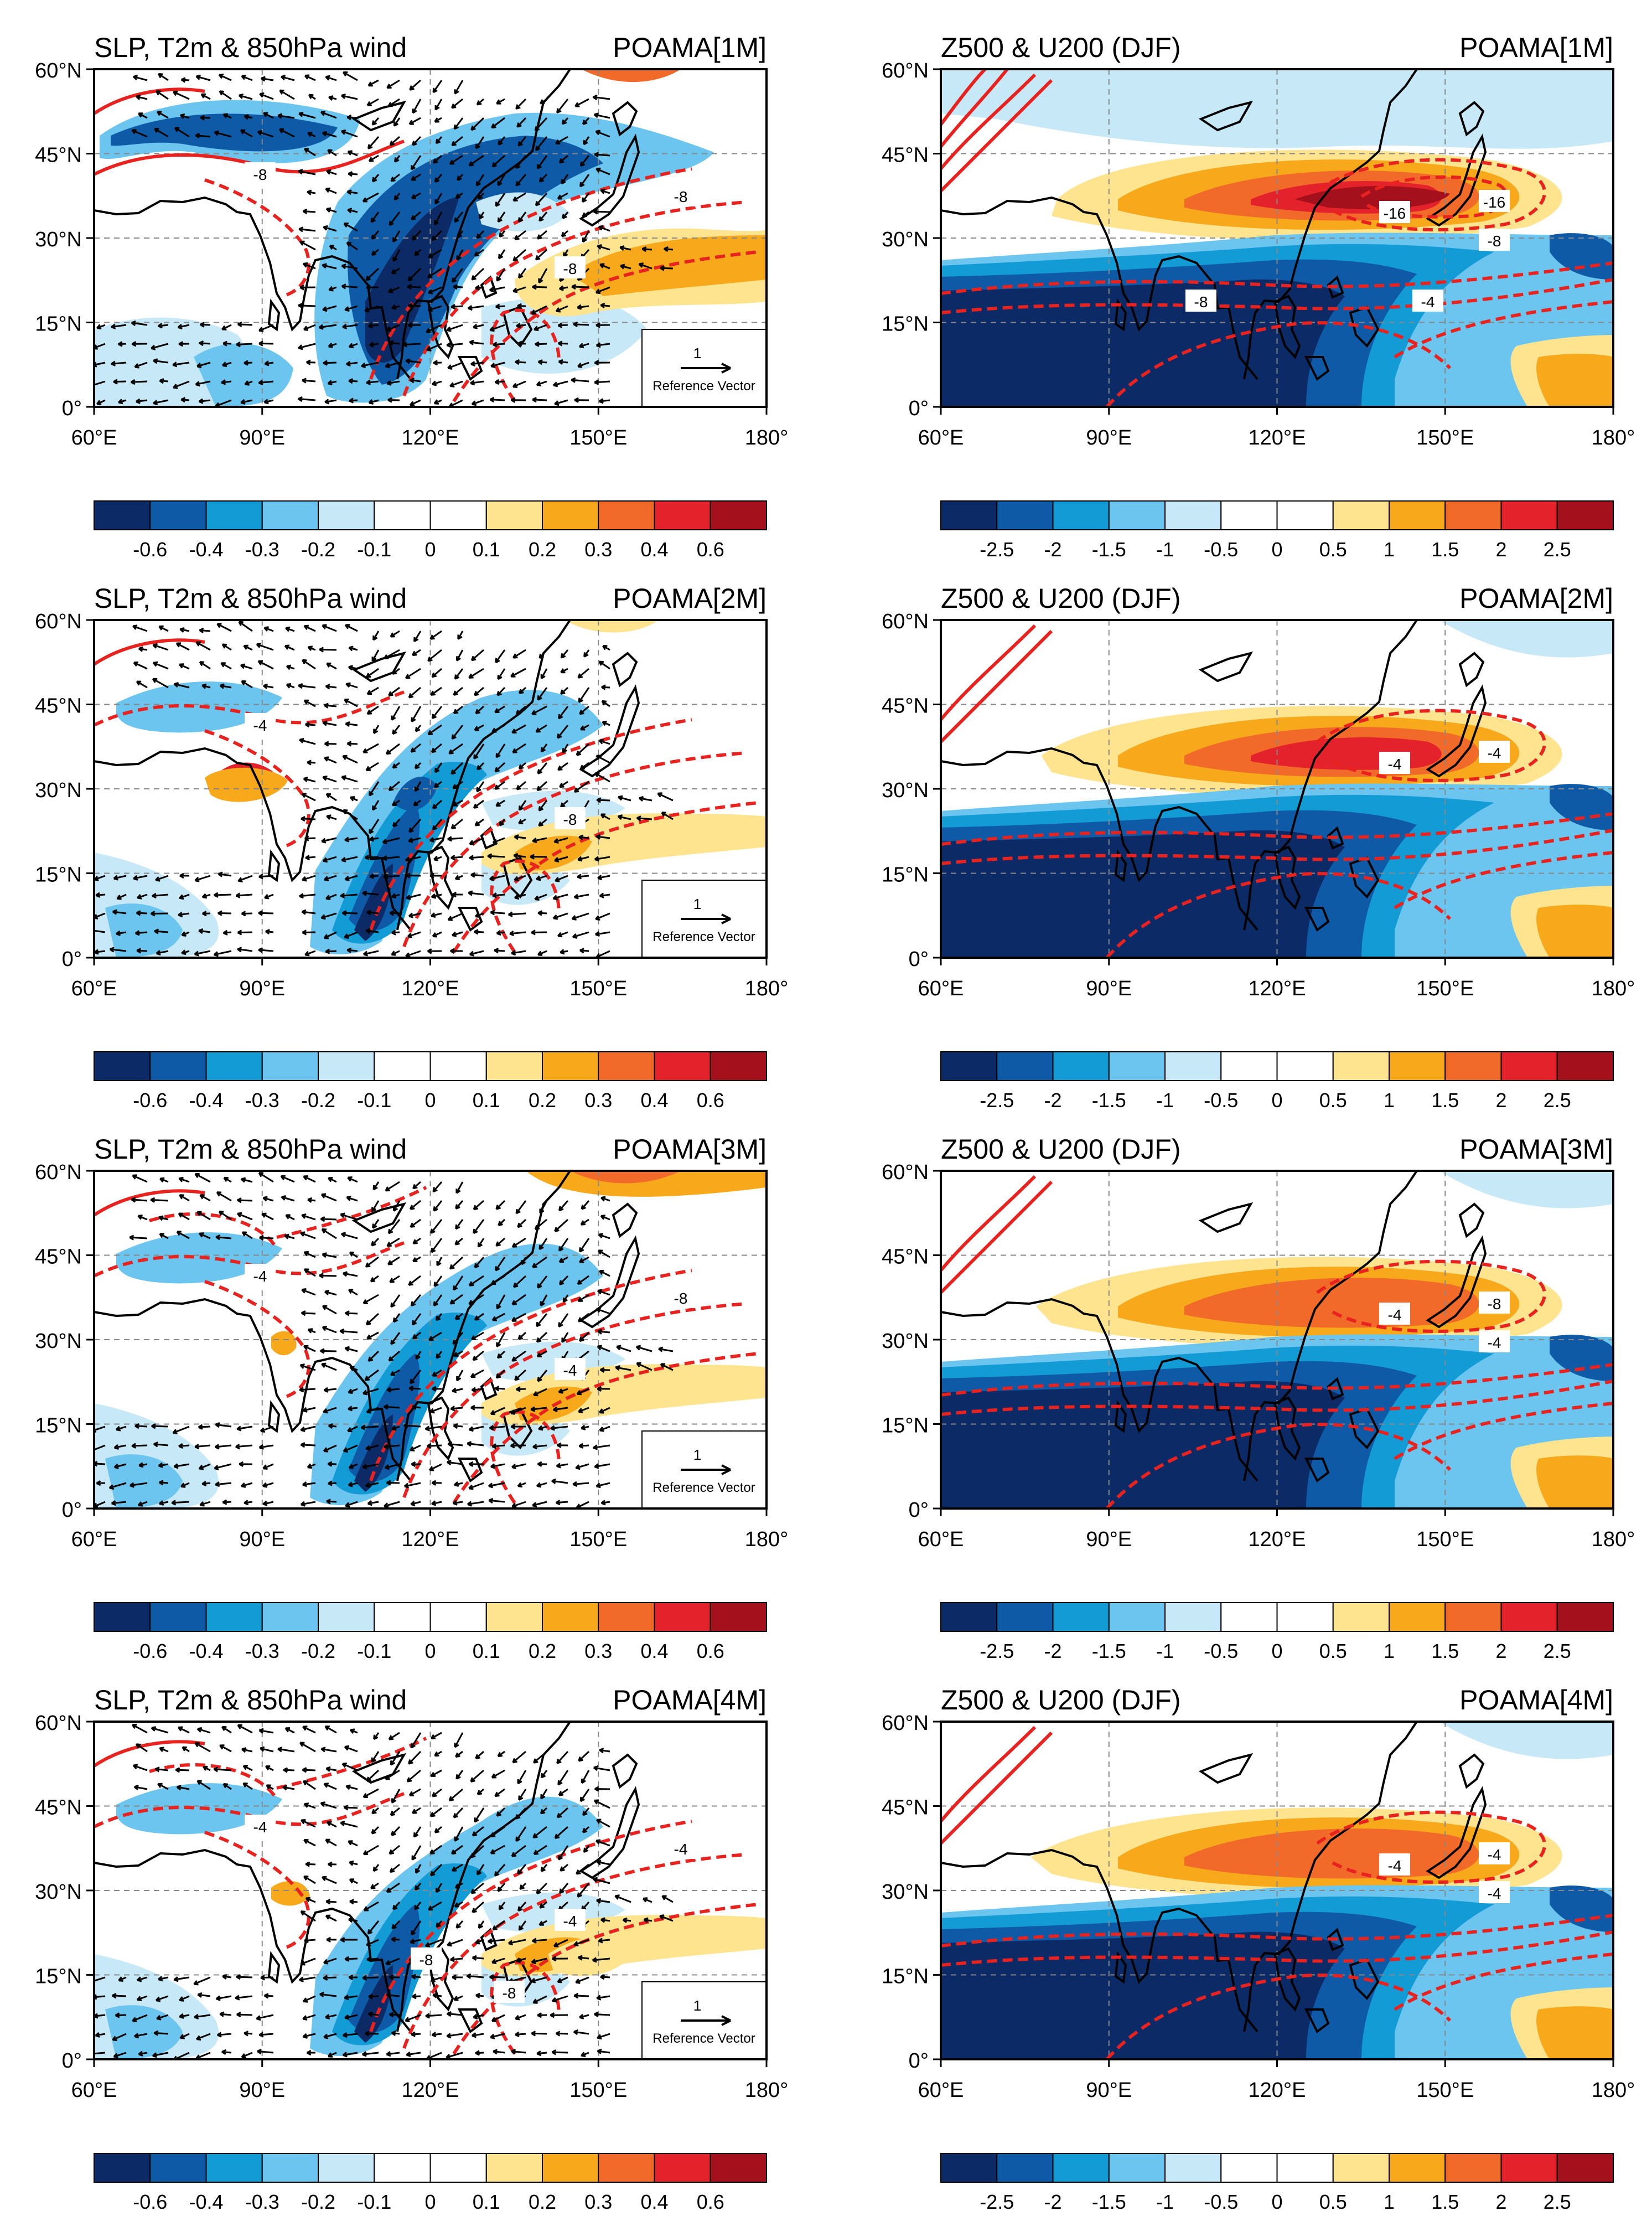  Describe the element at coordinates (374, 1651) in the screenshot. I see `colorbar-label: -0.1` at that location.